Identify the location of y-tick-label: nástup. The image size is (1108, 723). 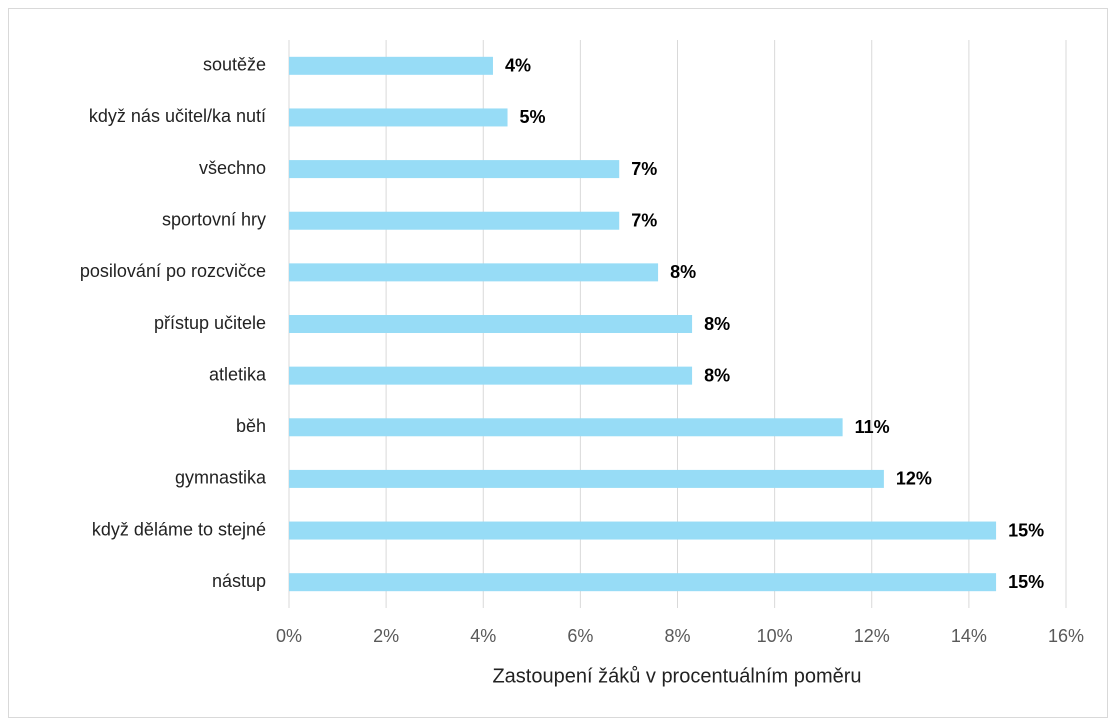
(239, 581).